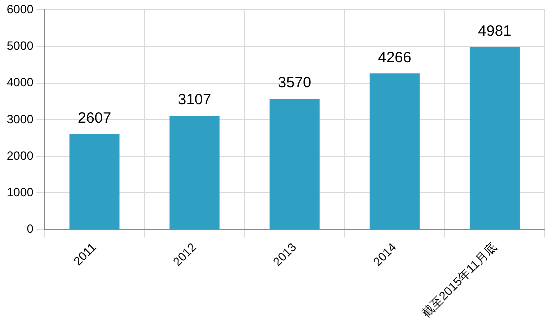  I want to click on data-label: 4266, so click(395, 57).